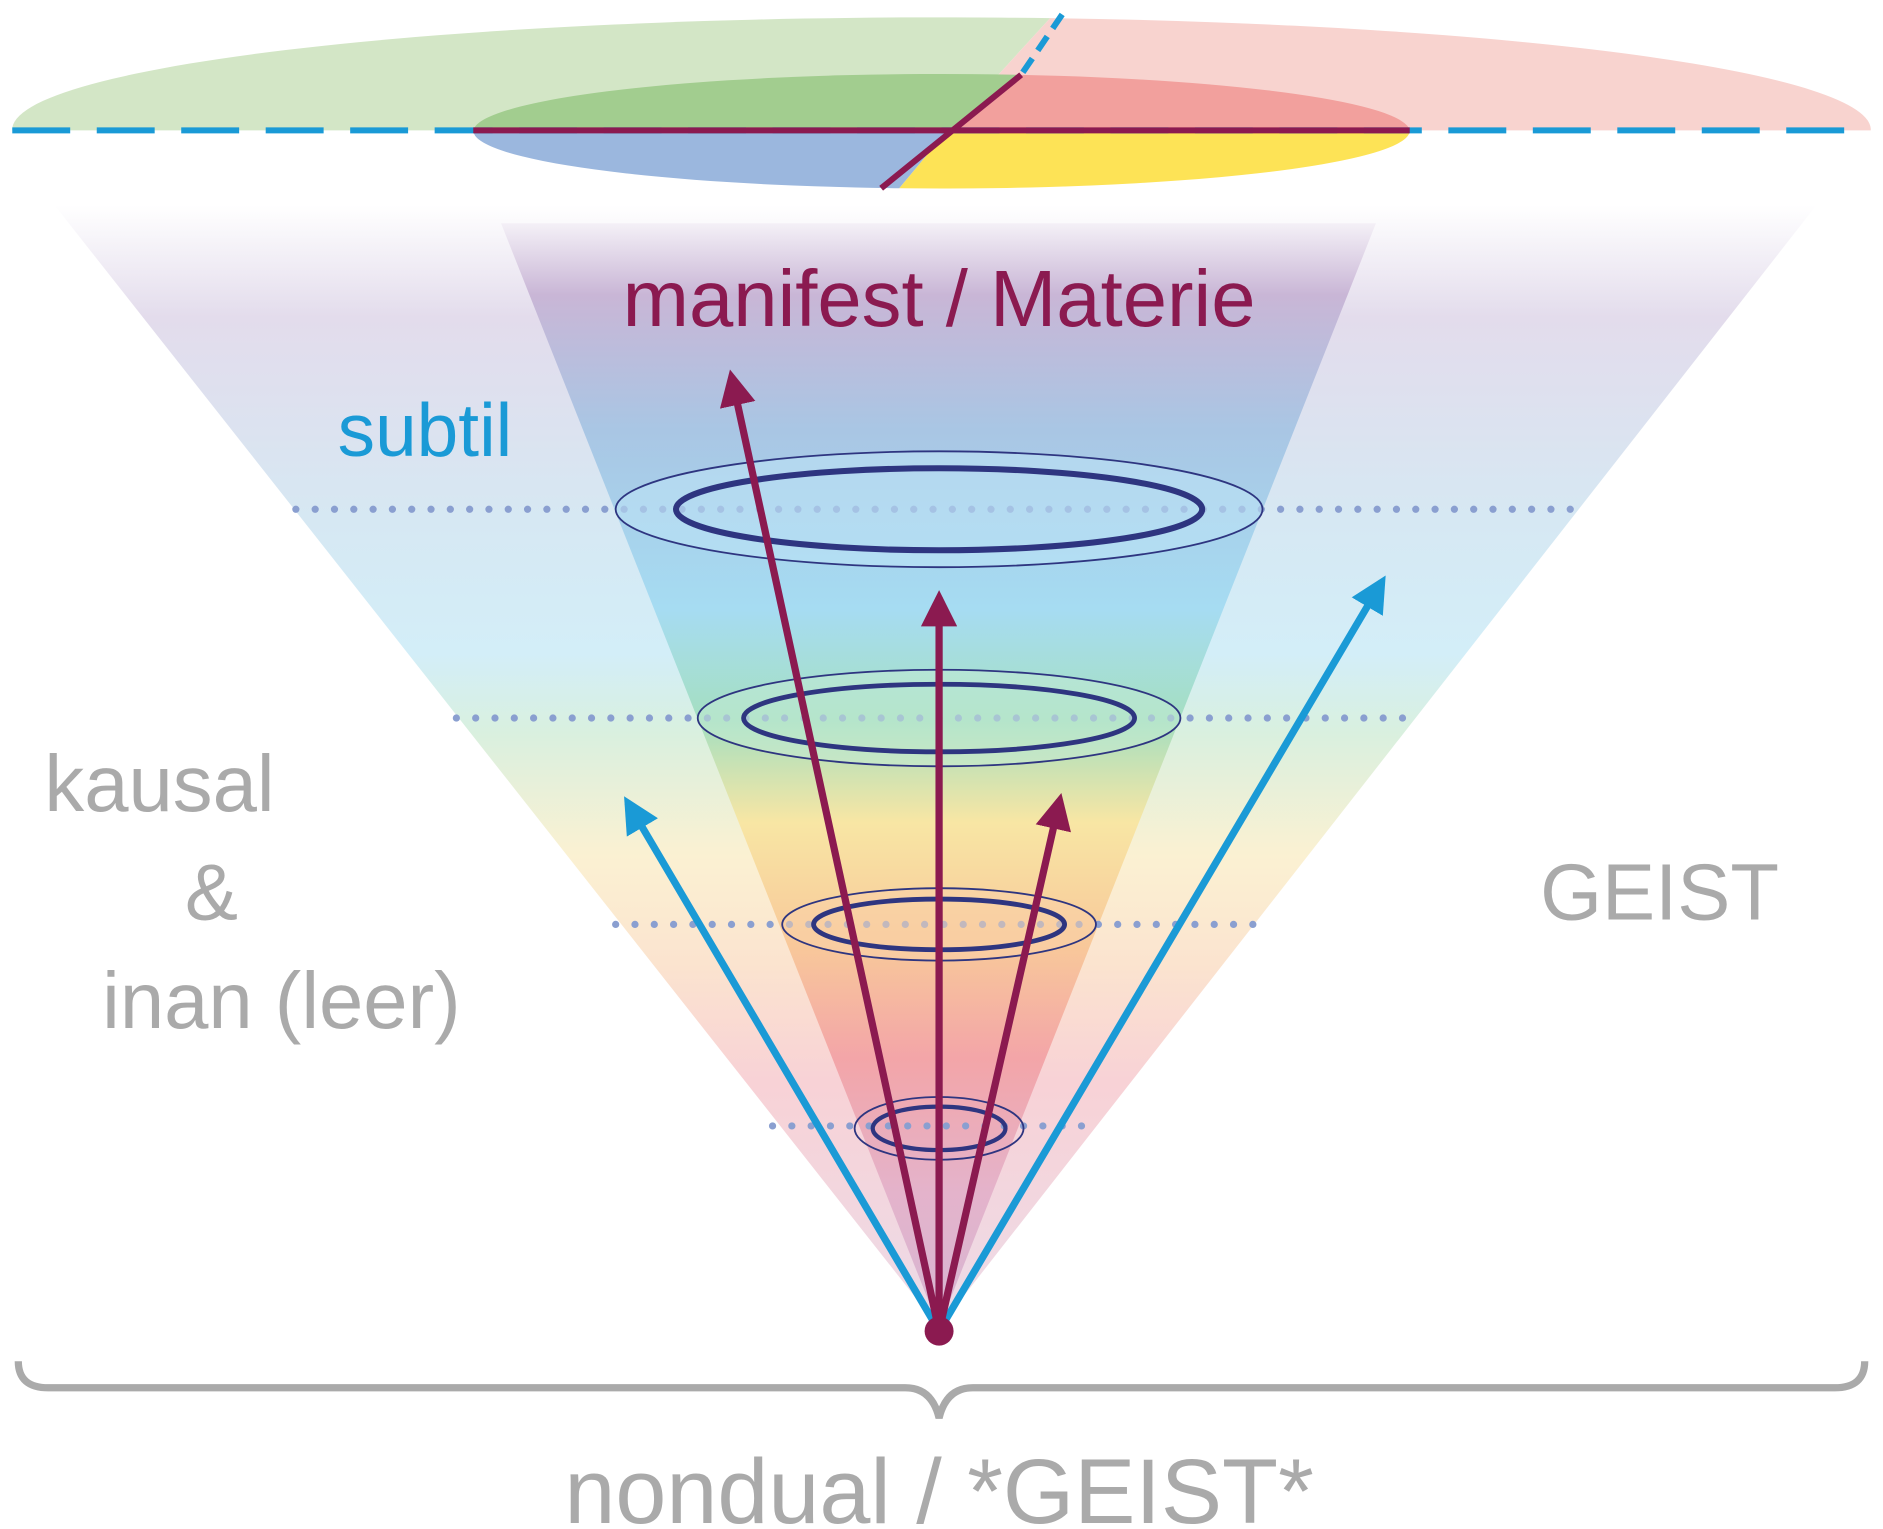 The image size is (1883, 1529). I want to click on quad-blue, so click(710, 159).